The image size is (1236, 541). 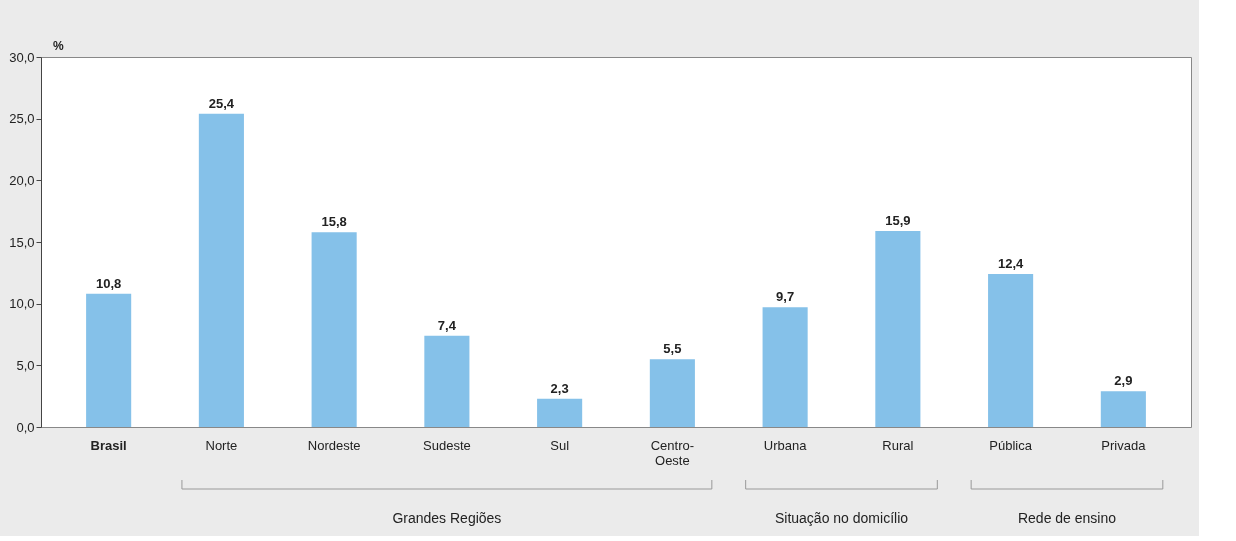 I want to click on y-tick-label: 10,0, so click(x=22, y=304).